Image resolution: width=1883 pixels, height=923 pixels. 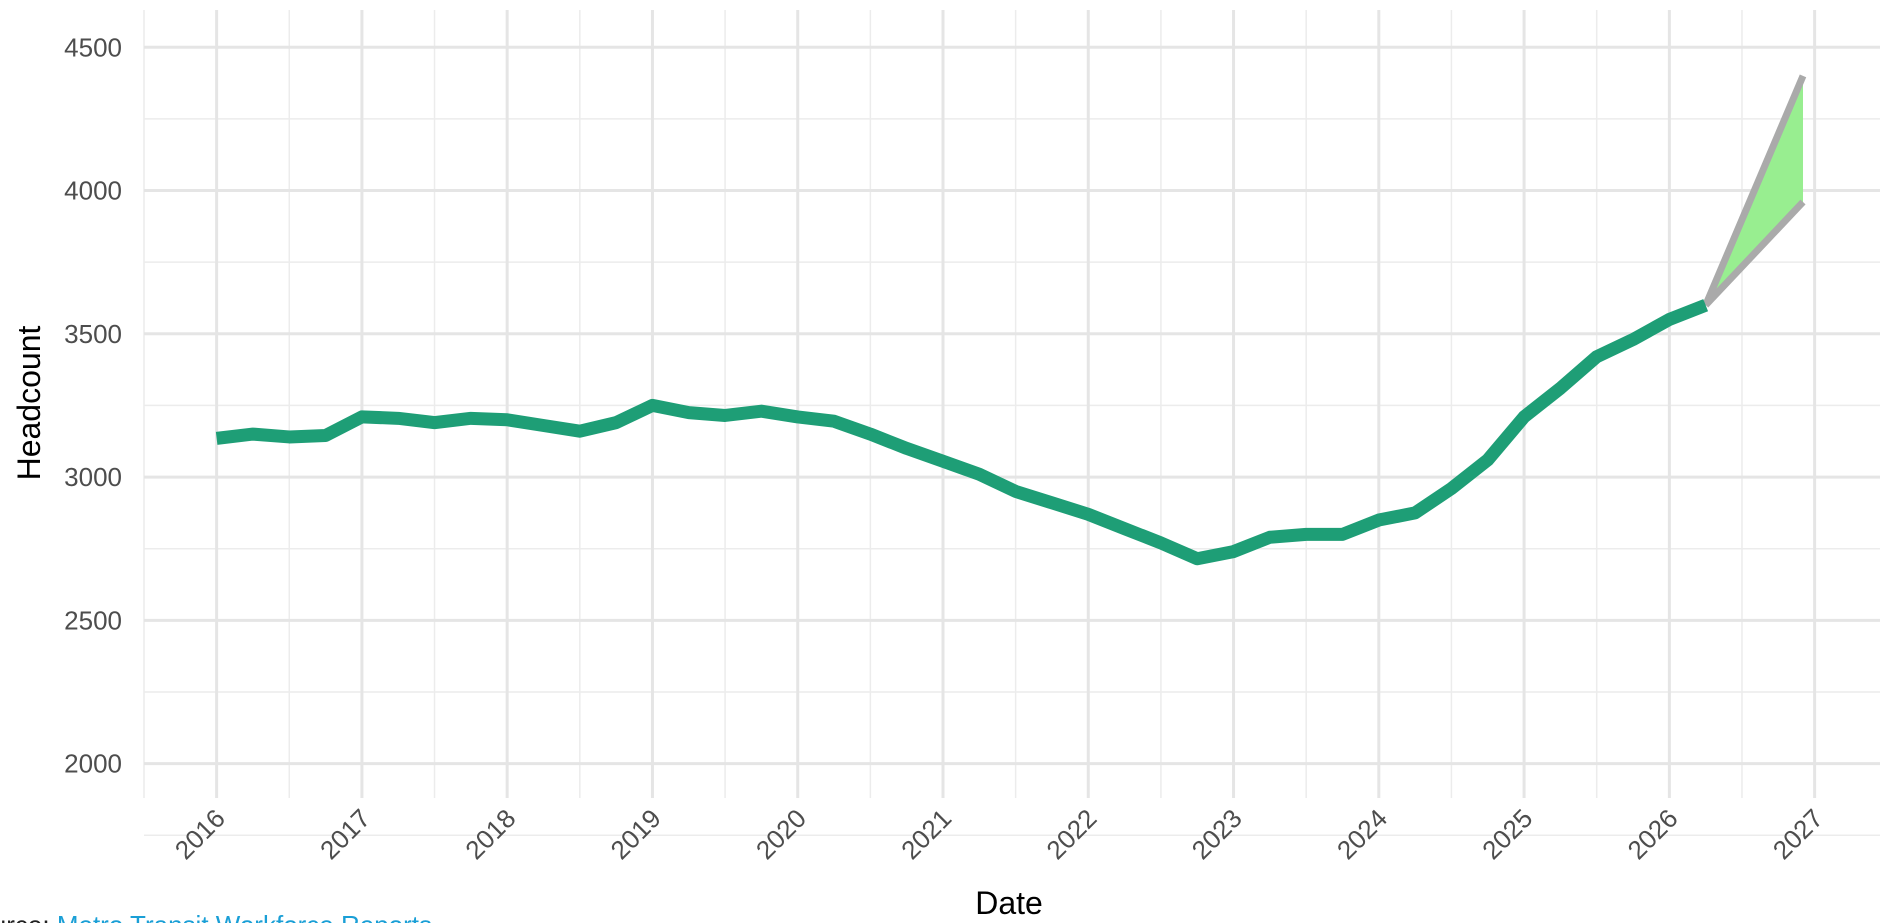 I want to click on source: Source: Metro Transit Workforce Reports, so click(x=216, y=916).